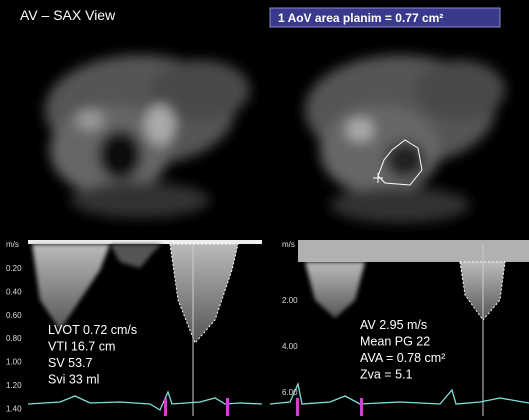  I want to click on scale-label: 1.20, so click(14, 385).